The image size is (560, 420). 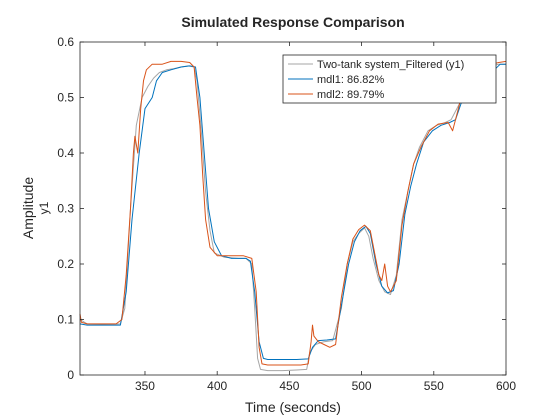 I want to click on y-tick-label: 0, so click(x=70, y=375).